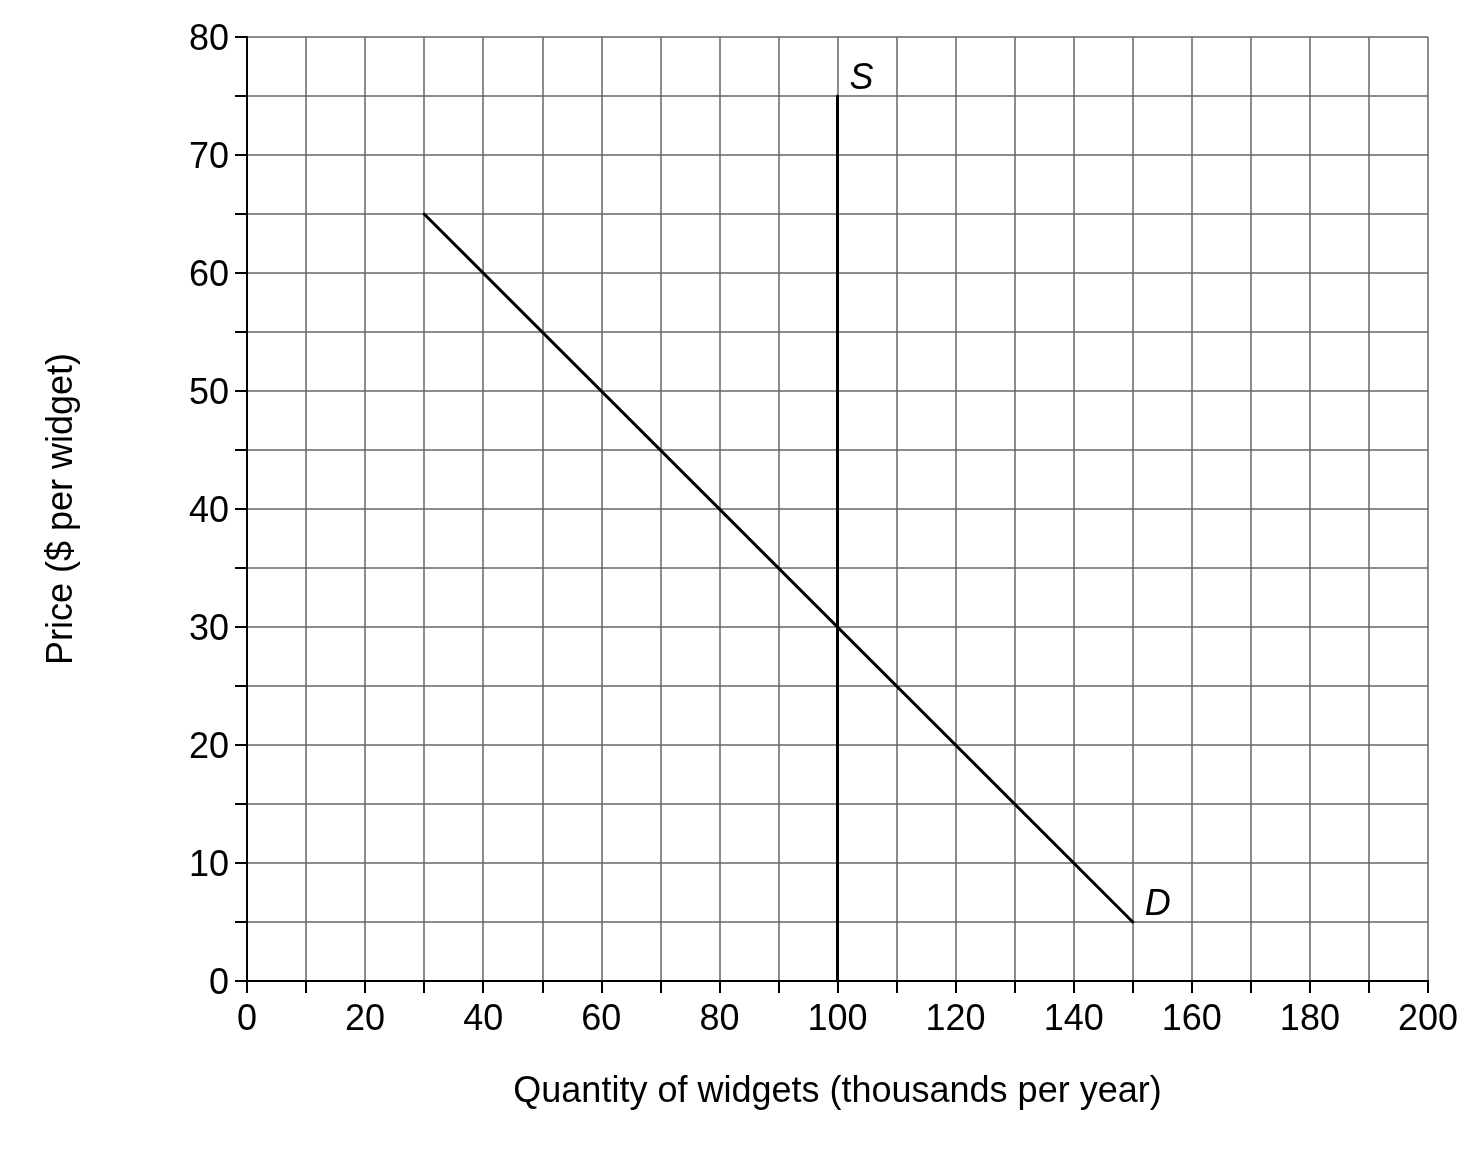 Image resolution: width=1480 pixels, height=1163 pixels. I want to click on x-tick-label: 140, so click(1073, 1017).